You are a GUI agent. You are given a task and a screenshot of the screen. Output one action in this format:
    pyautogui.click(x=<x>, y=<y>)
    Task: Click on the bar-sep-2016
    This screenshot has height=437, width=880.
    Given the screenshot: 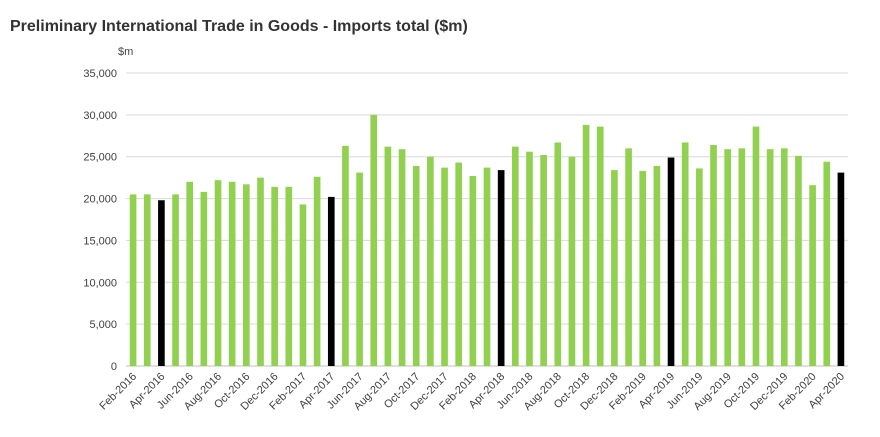 What is the action you would take?
    pyautogui.click(x=232, y=273)
    